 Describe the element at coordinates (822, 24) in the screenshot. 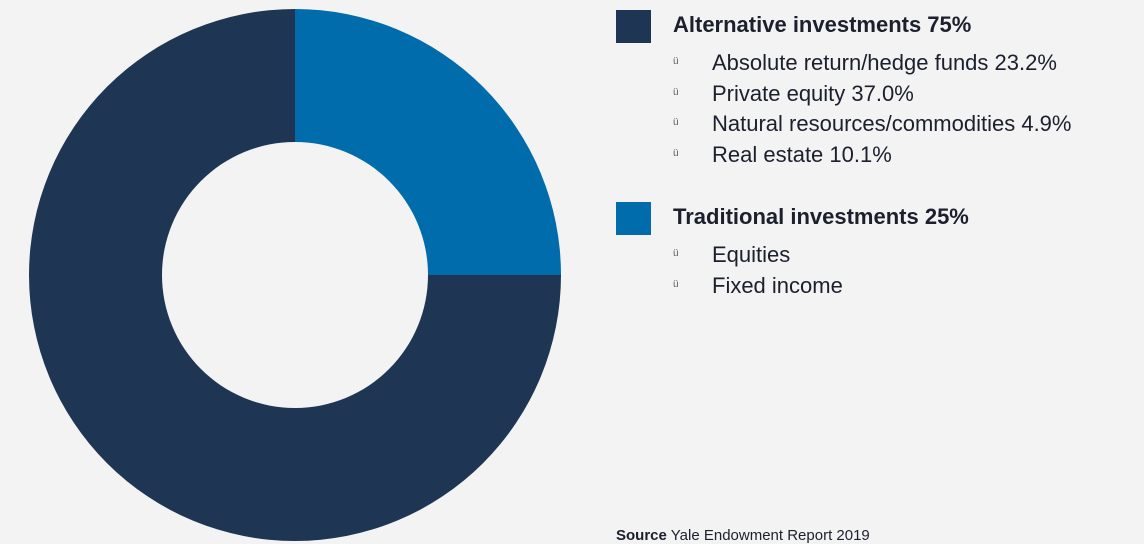

I see `legend-title-alternative: Alternative investments 75%` at that location.